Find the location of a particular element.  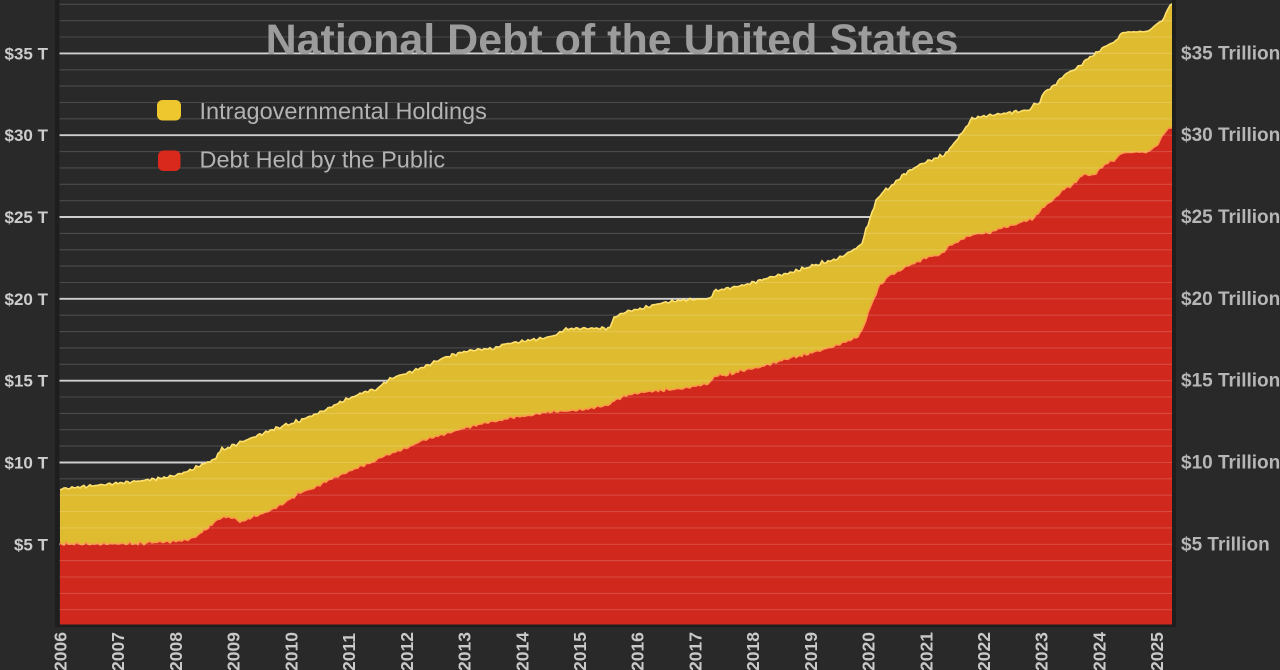

svg-text: $15 T is located at coordinates (27, 381).